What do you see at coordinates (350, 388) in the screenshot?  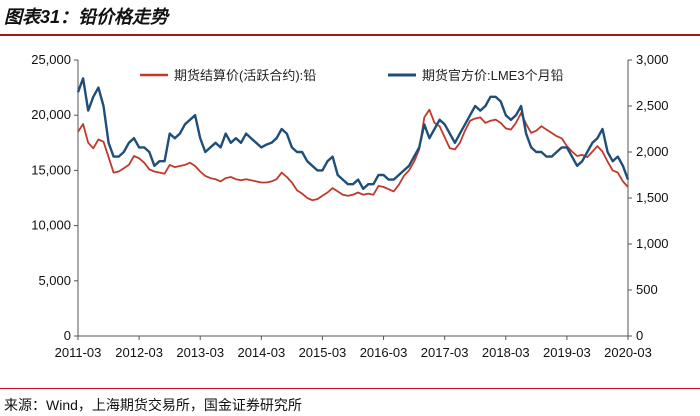 I see `bottom-rule` at bounding box center [350, 388].